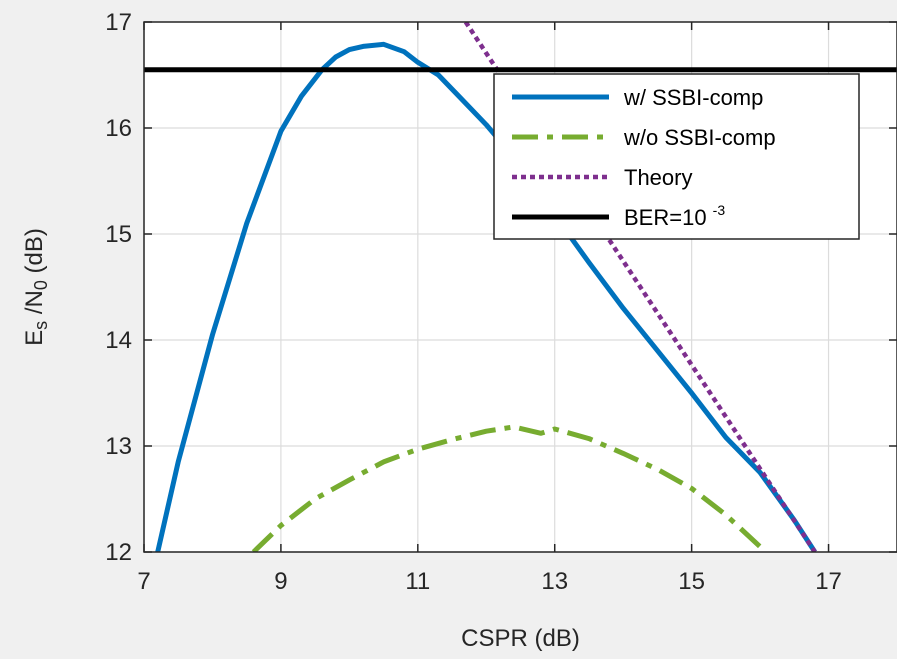 The image size is (897, 659). I want to click on legend-label-3: BER=10 -3, so click(674, 216).